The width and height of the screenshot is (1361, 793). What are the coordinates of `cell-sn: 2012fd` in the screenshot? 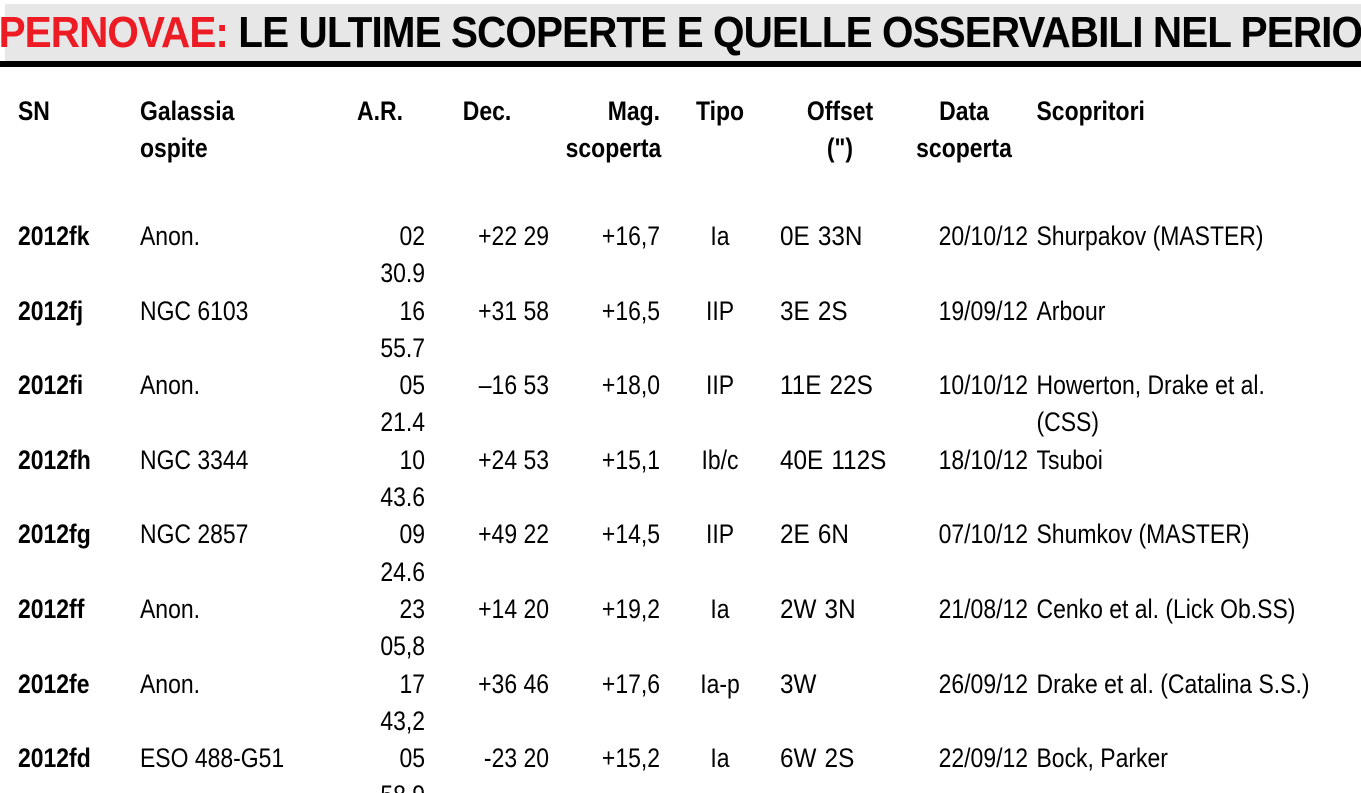 It's located at (54, 758).